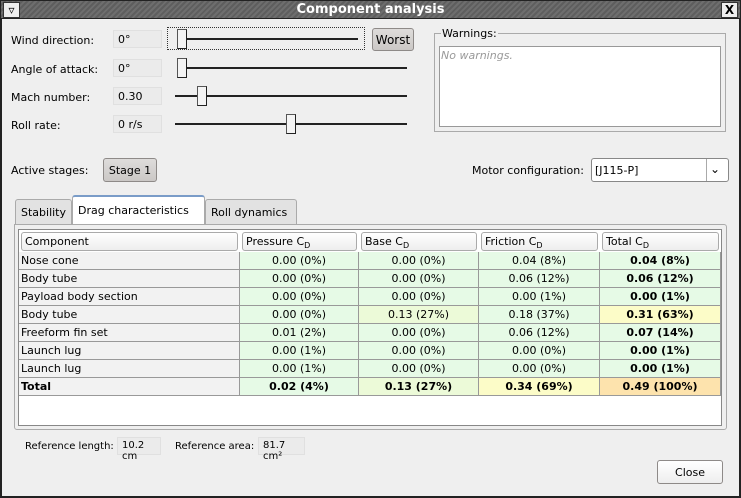 The width and height of the screenshot is (741, 498). I want to click on motor-config-select: [J115-P] ⌄, so click(660, 170).